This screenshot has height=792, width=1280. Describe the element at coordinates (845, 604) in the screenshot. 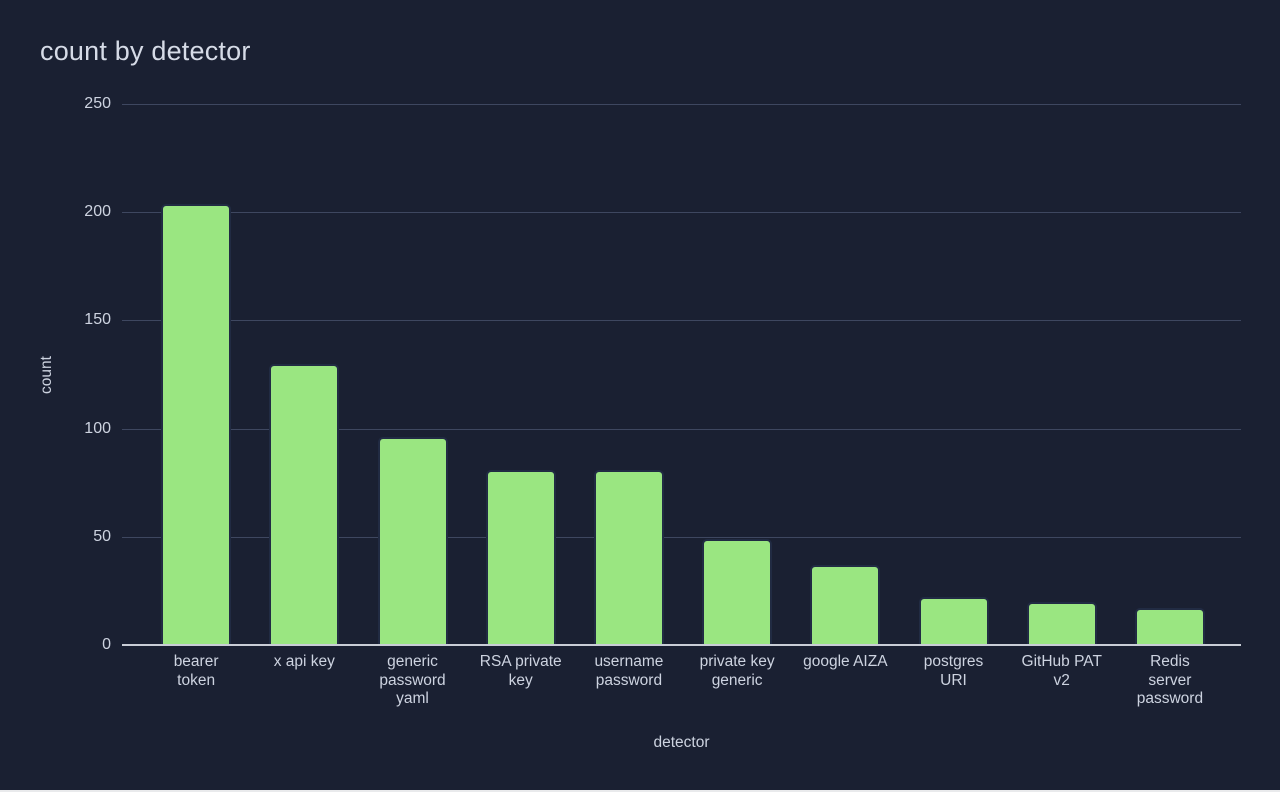

I see `bar-google-aiza` at that location.